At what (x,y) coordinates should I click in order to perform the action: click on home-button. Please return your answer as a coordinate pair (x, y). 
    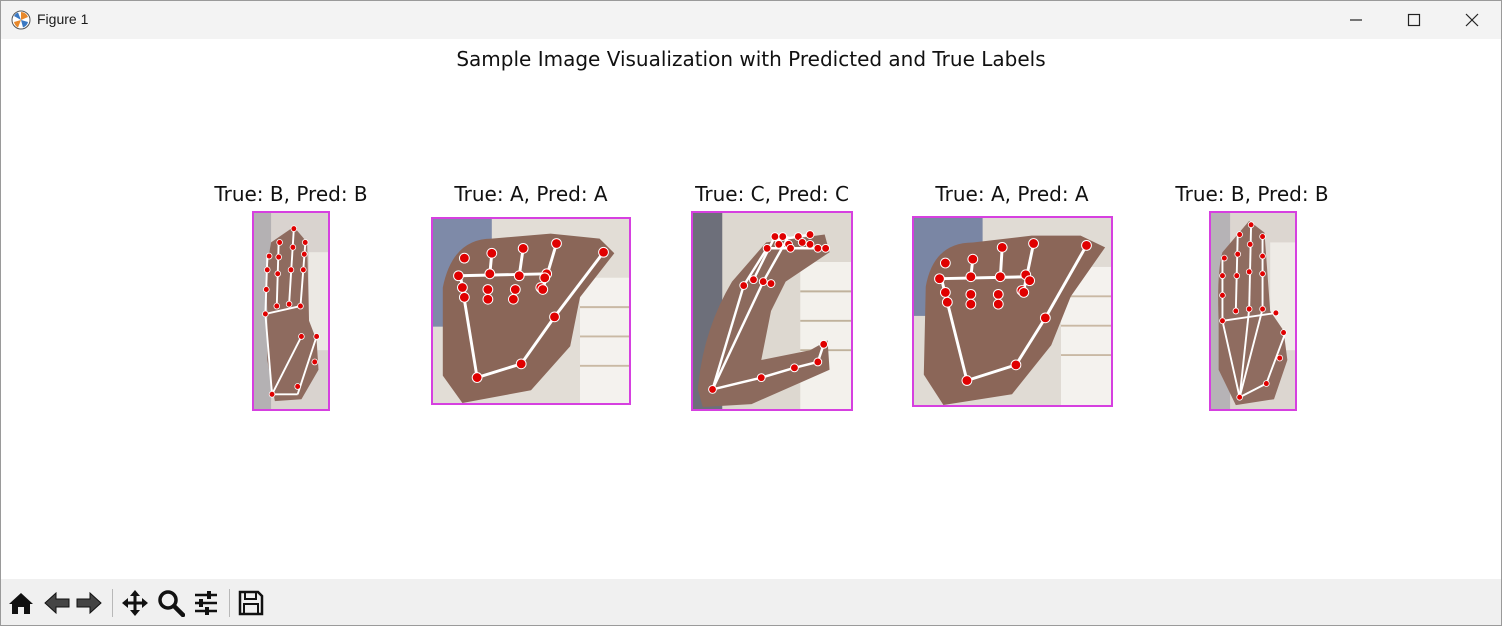
    Looking at the image, I should click on (21, 603).